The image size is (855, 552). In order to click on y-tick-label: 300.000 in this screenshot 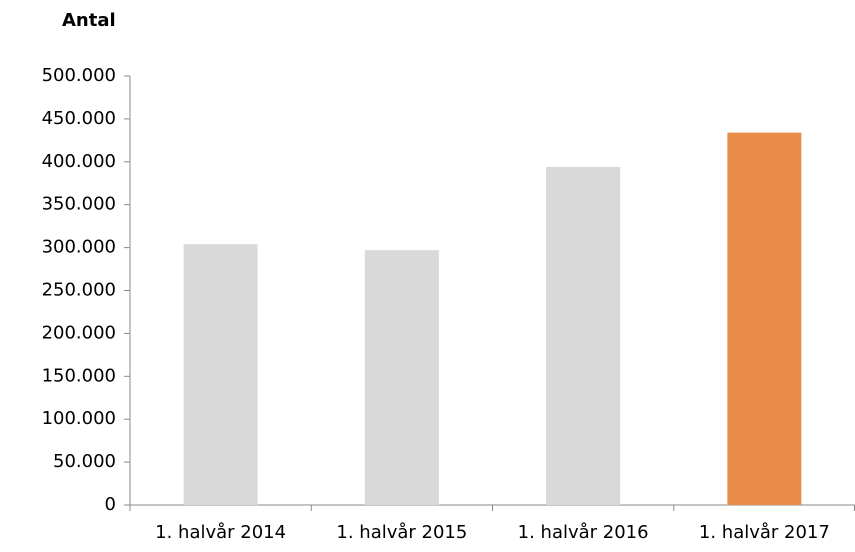, I will do `click(79, 247)`.